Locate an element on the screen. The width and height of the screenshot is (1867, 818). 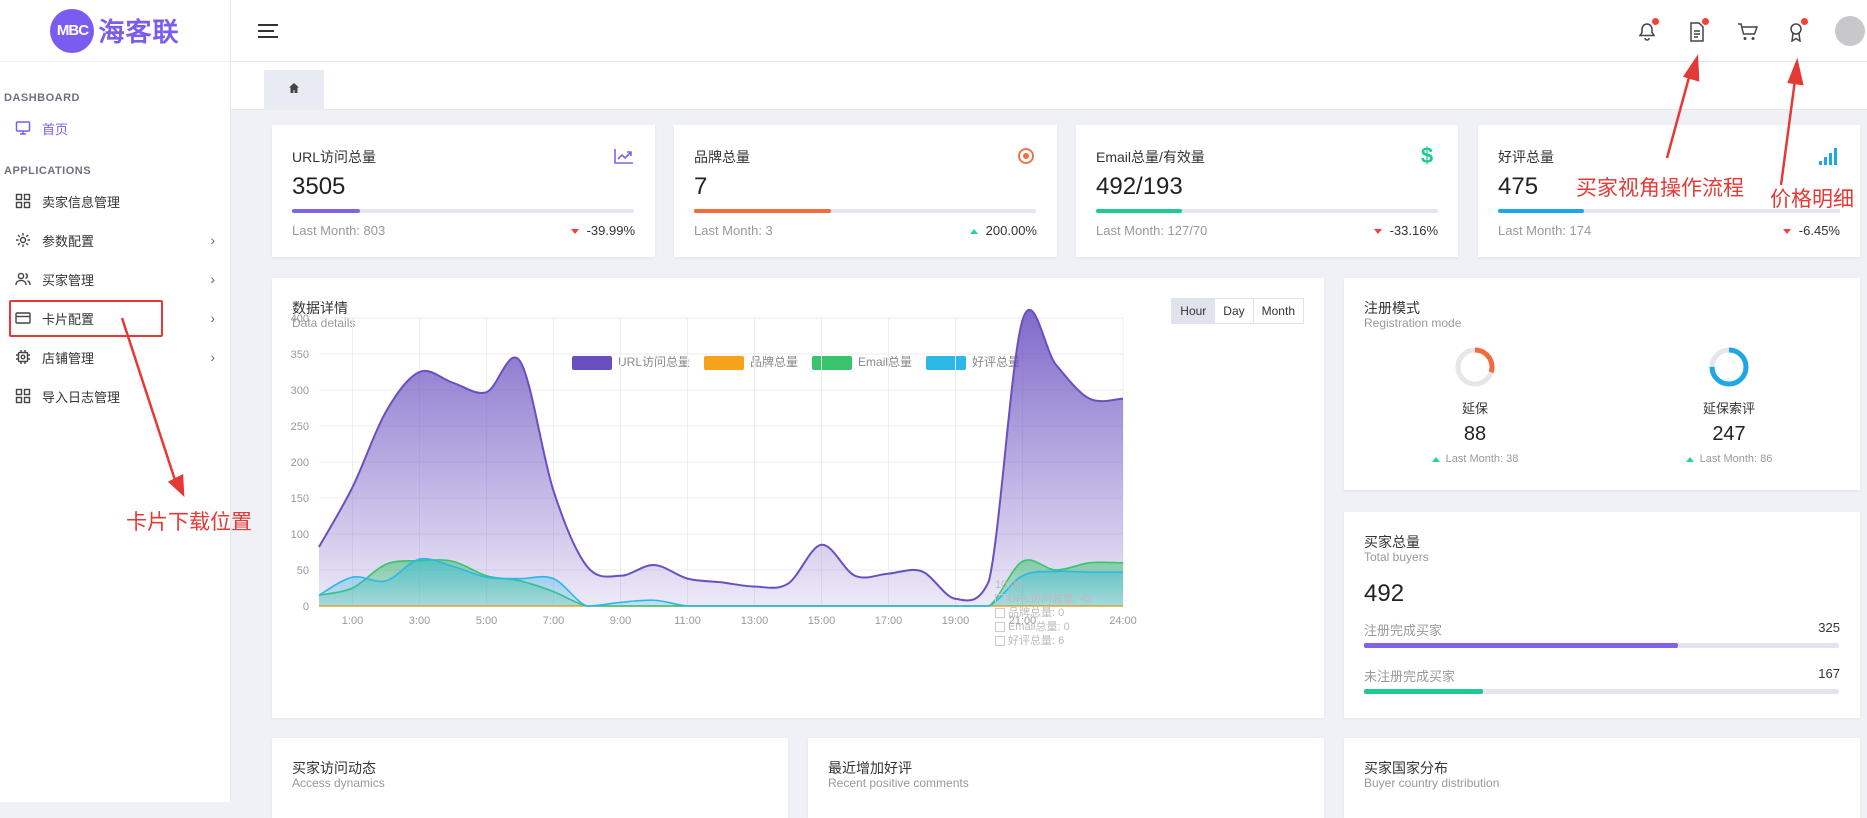
tab-home is located at coordinates (294, 90).